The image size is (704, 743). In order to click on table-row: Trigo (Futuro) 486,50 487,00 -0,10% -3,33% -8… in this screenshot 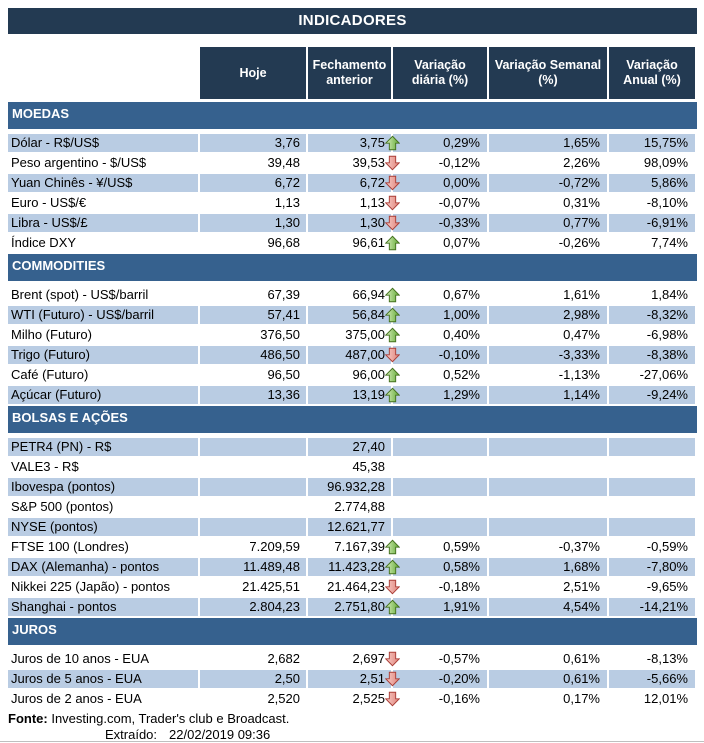, I will do `click(352, 355)`.